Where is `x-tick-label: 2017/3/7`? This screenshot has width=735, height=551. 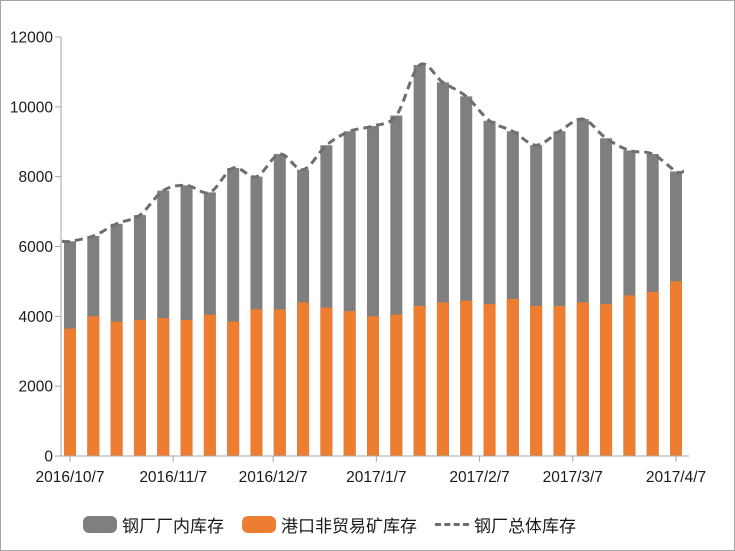
x-tick-label: 2017/3/7 is located at coordinates (573, 477).